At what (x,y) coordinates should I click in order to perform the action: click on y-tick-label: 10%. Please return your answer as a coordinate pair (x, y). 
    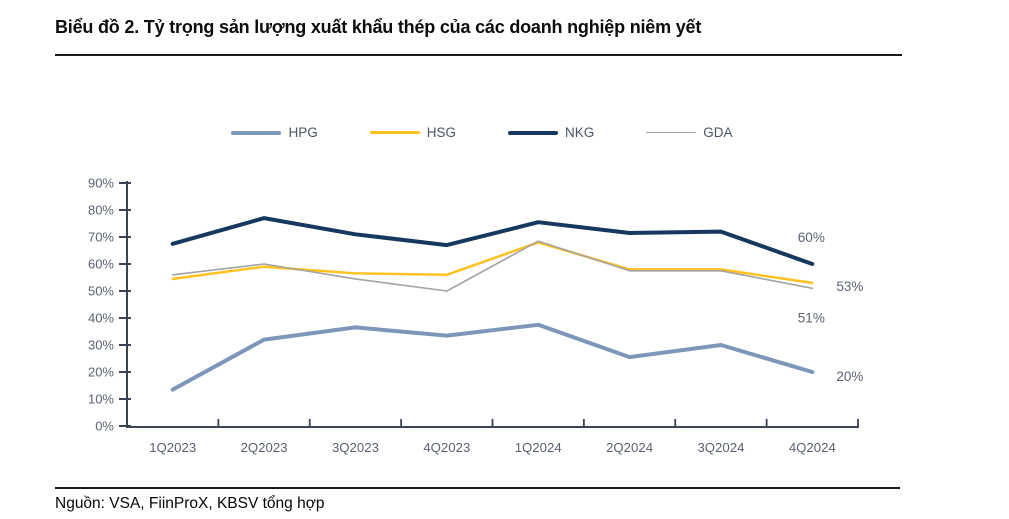
    Looking at the image, I should click on (101, 399).